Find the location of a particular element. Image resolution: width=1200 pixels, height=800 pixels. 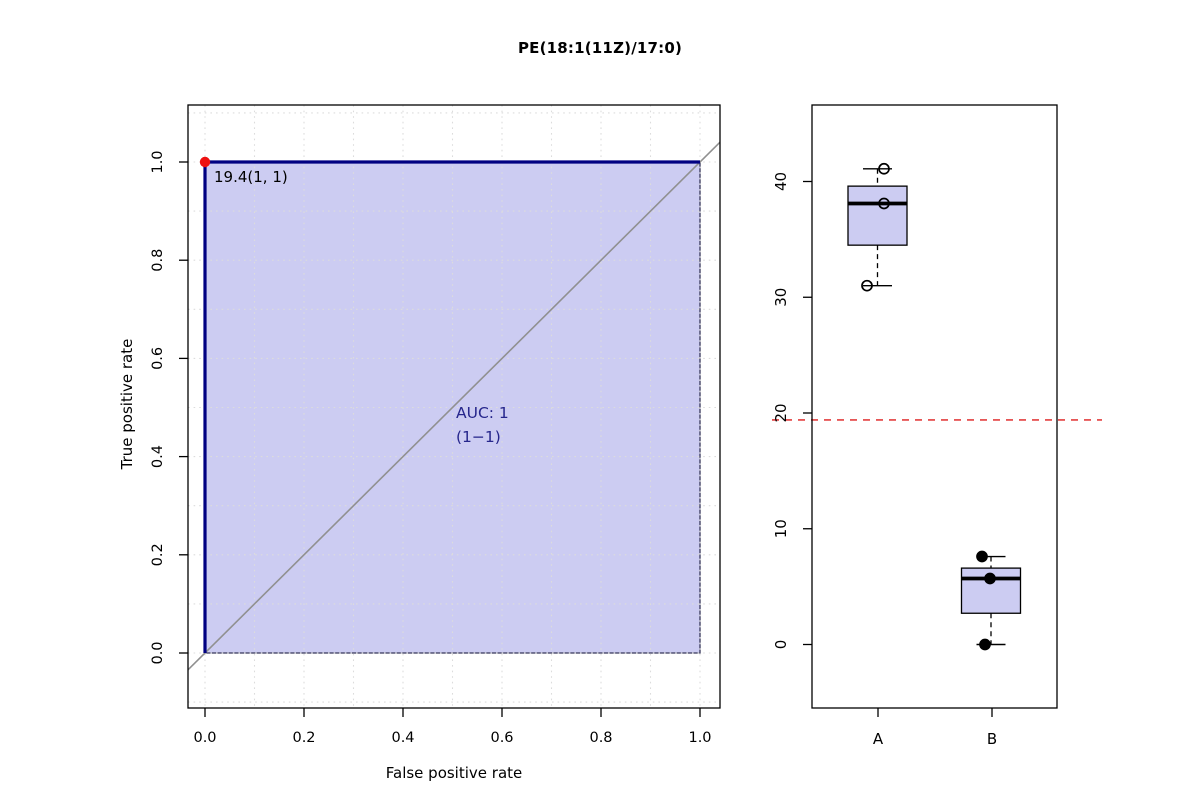

boxplot-category-label: B is located at coordinates (992, 739).